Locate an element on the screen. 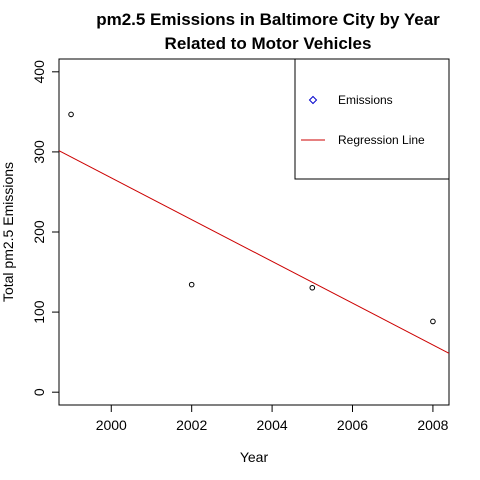 This screenshot has height=480, width=480. x-tick-label: 2004 is located at coordinates (272, 425).